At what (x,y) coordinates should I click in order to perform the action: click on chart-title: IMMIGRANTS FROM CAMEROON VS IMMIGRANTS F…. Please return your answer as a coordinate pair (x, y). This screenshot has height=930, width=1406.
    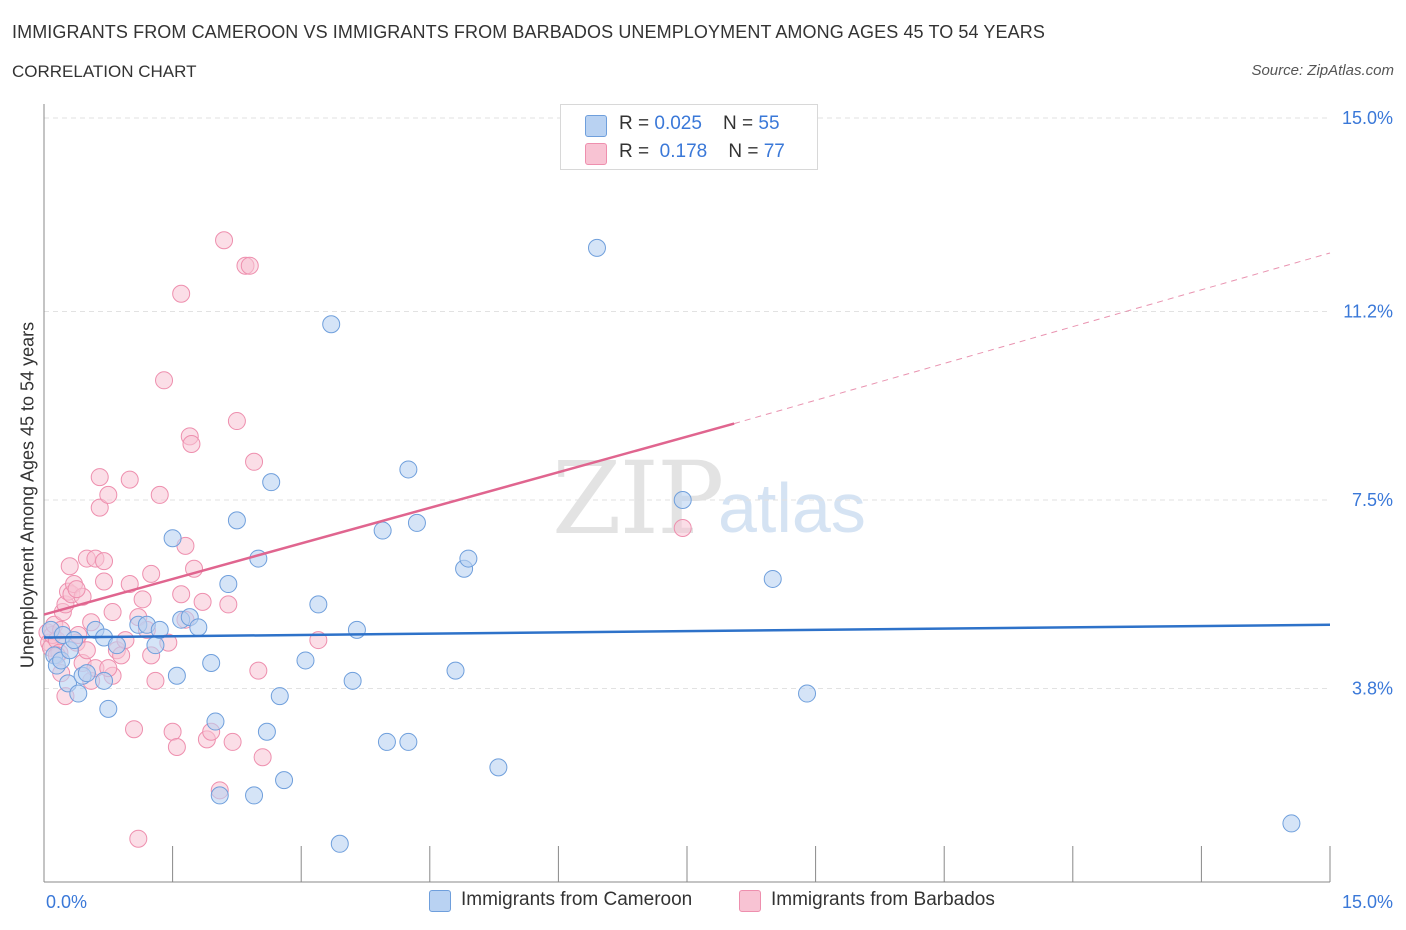
    Looking at the image, I should click on (528, 32).